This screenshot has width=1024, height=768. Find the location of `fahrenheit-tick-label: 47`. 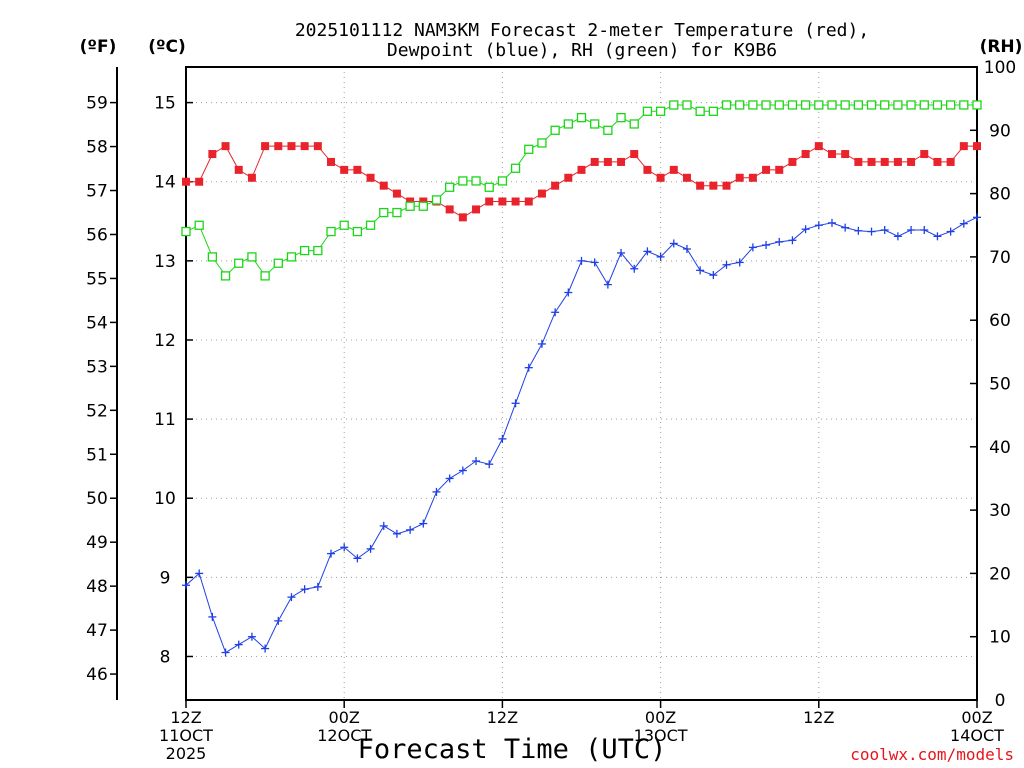

fahrenheit-tick-label: 47 is located at coordinates (97, 631).